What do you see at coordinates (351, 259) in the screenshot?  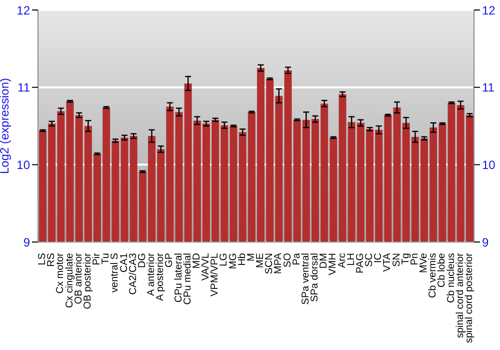 I see `x-tick-label: LH` at bounding box center [351, 259].